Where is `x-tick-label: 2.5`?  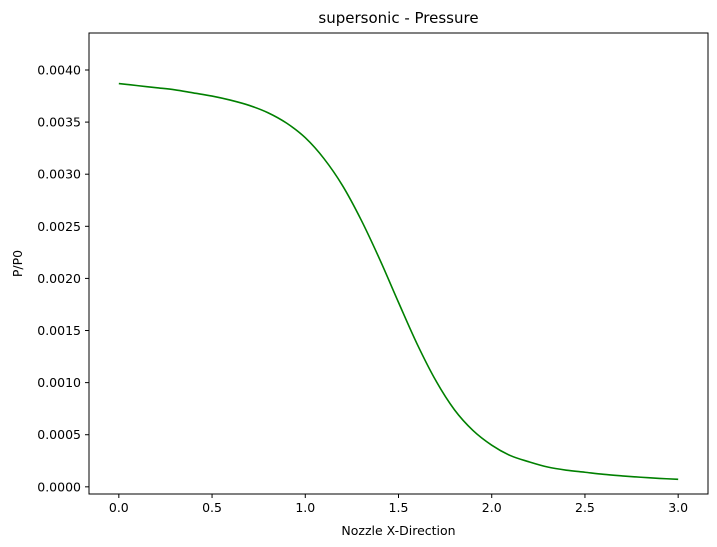 x-tick-label: 2.5 is located at coordinates (585, 507).